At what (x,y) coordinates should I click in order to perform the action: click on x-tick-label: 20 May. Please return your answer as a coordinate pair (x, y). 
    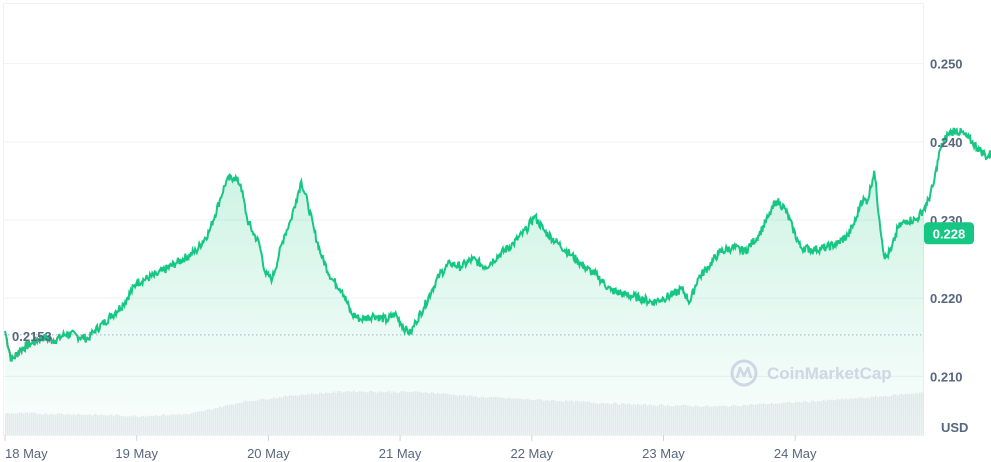
    Looking at the image, I should click on (268, 453).